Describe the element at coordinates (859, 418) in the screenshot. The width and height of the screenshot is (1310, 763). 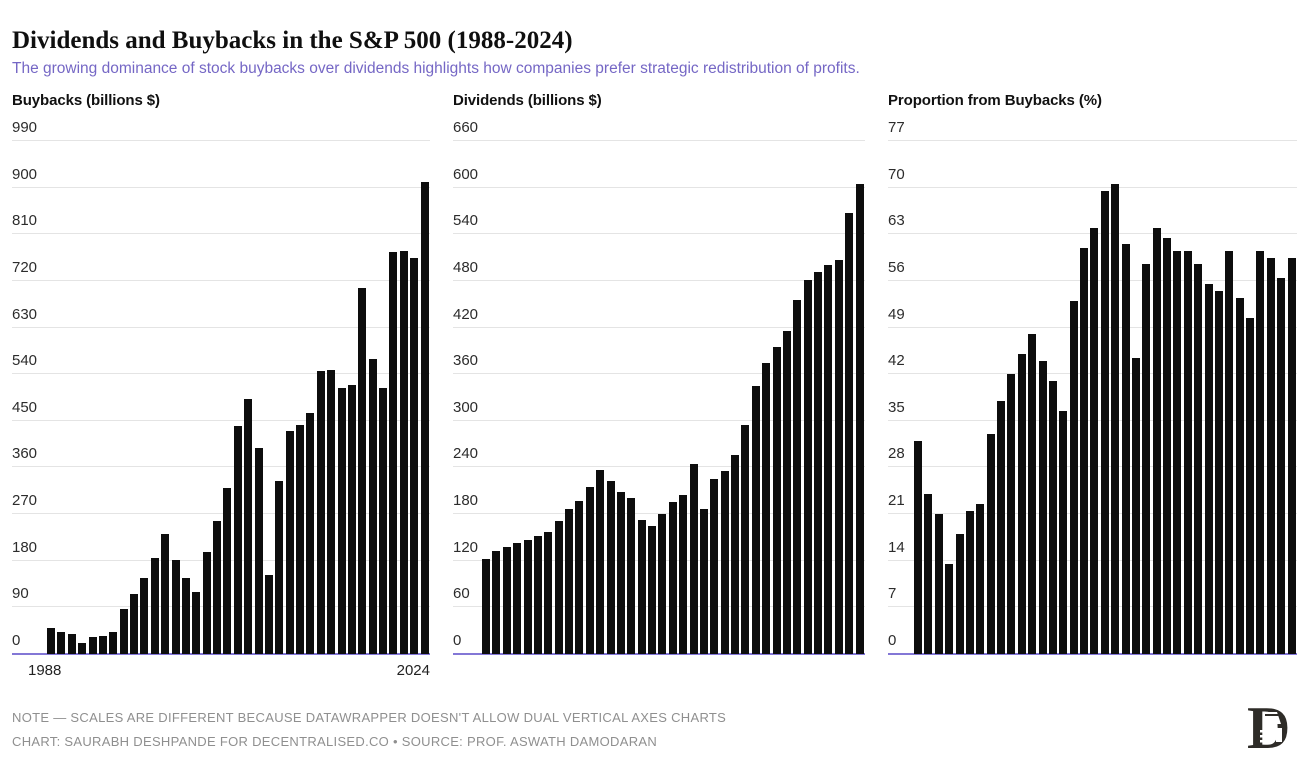
I see `bar-2024` at that location.